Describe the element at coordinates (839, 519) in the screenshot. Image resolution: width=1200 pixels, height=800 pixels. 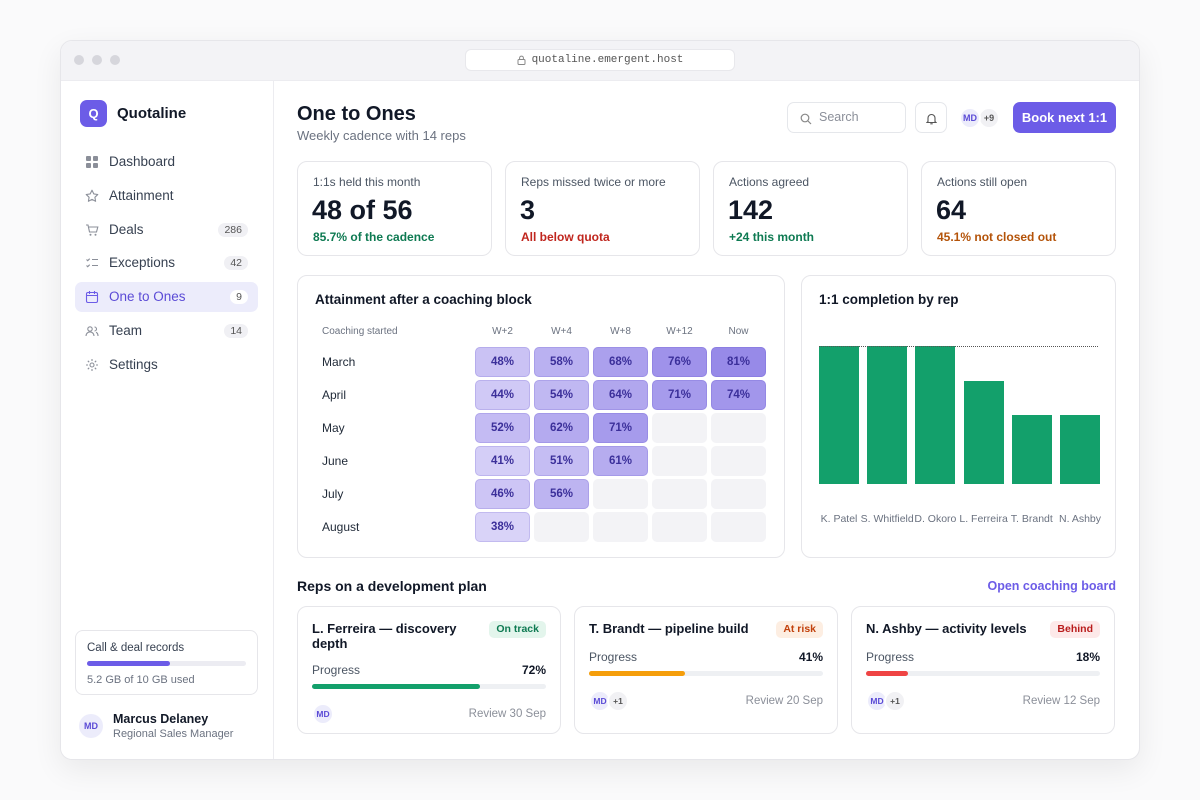
I see `x-tick-label: K. Patel` at that location.